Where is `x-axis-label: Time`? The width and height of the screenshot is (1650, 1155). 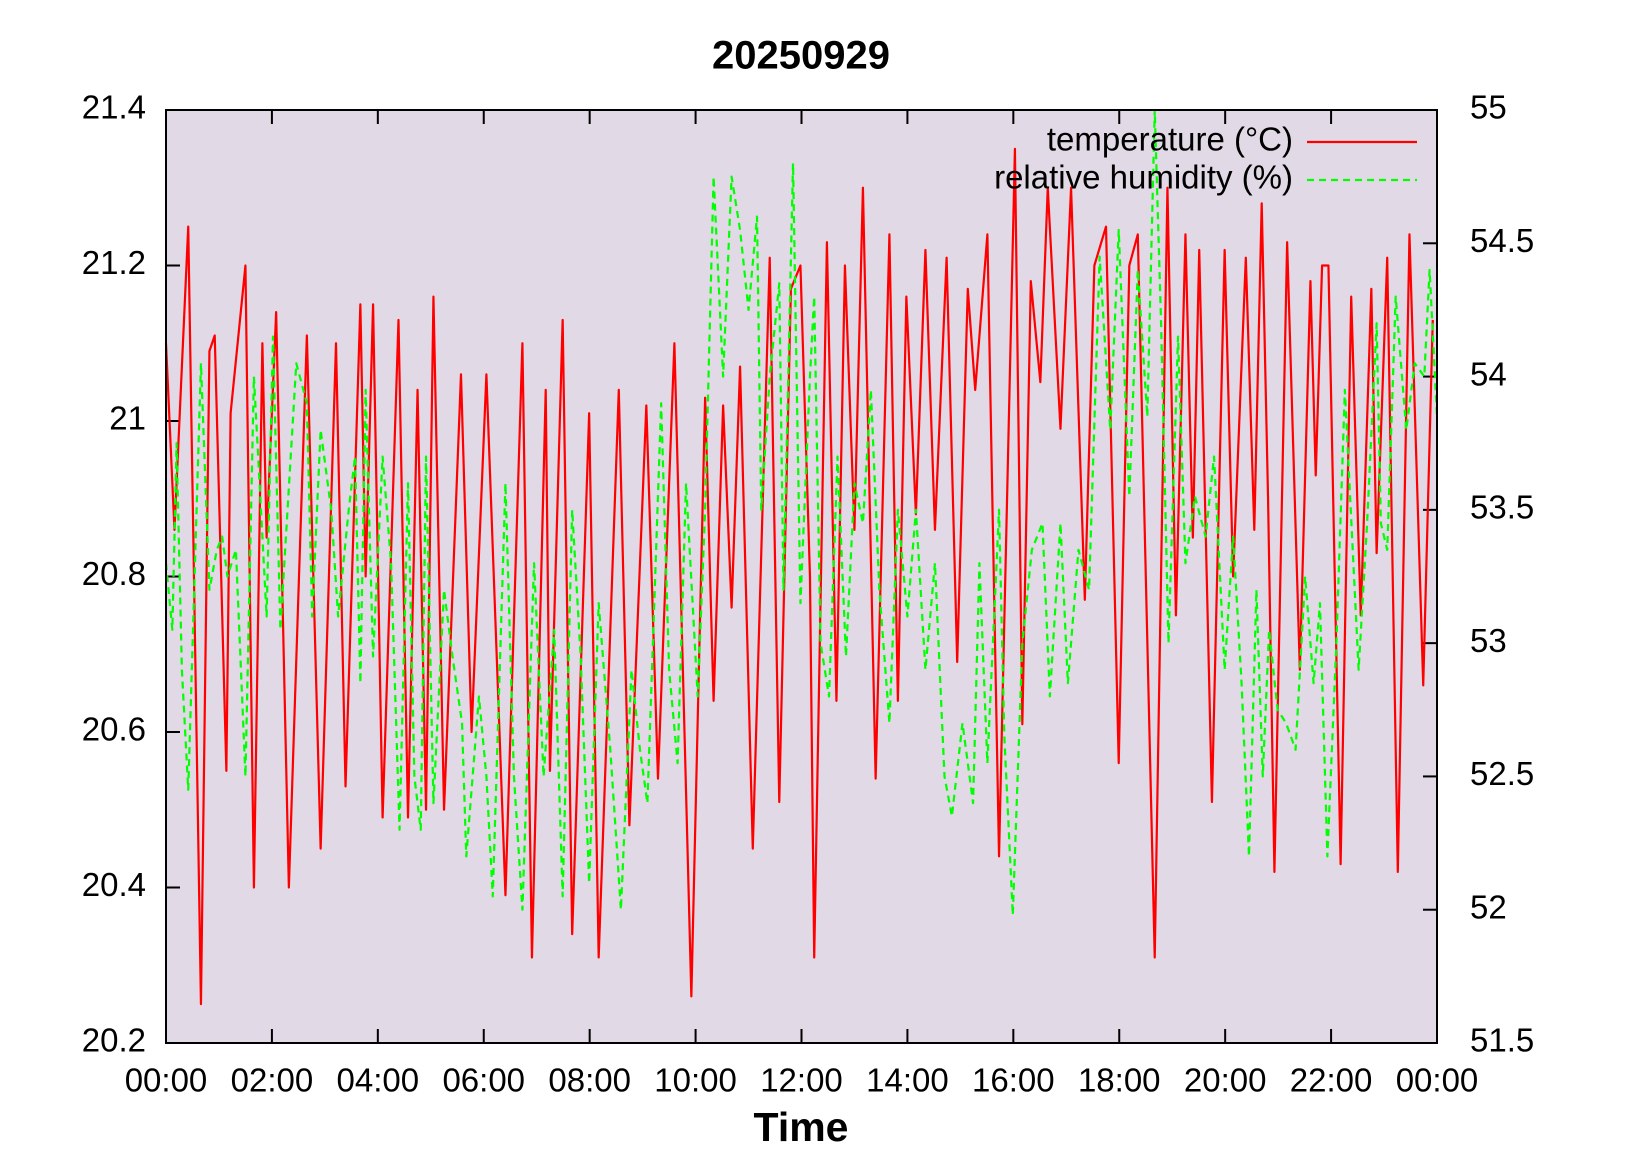
x-axis-label: Time is located at coordinates (801, 1127).